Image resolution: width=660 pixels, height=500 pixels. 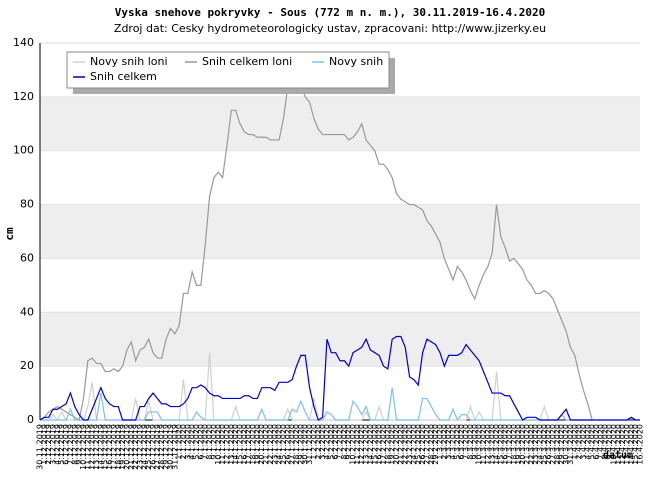 I want to click on x-tick-label: 26.3.2020, so click(x=548, y=444).